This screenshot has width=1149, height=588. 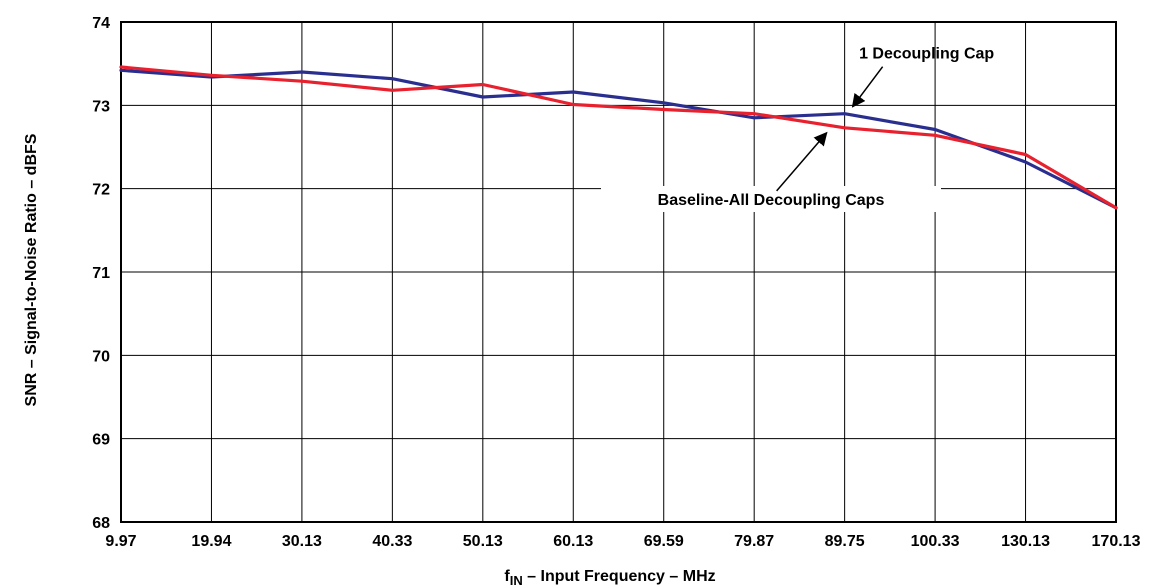 What do you see at coordinates (101, 106) in the screenshot?
I see `y-tick-label: 73` at bounding box center [101, 106].